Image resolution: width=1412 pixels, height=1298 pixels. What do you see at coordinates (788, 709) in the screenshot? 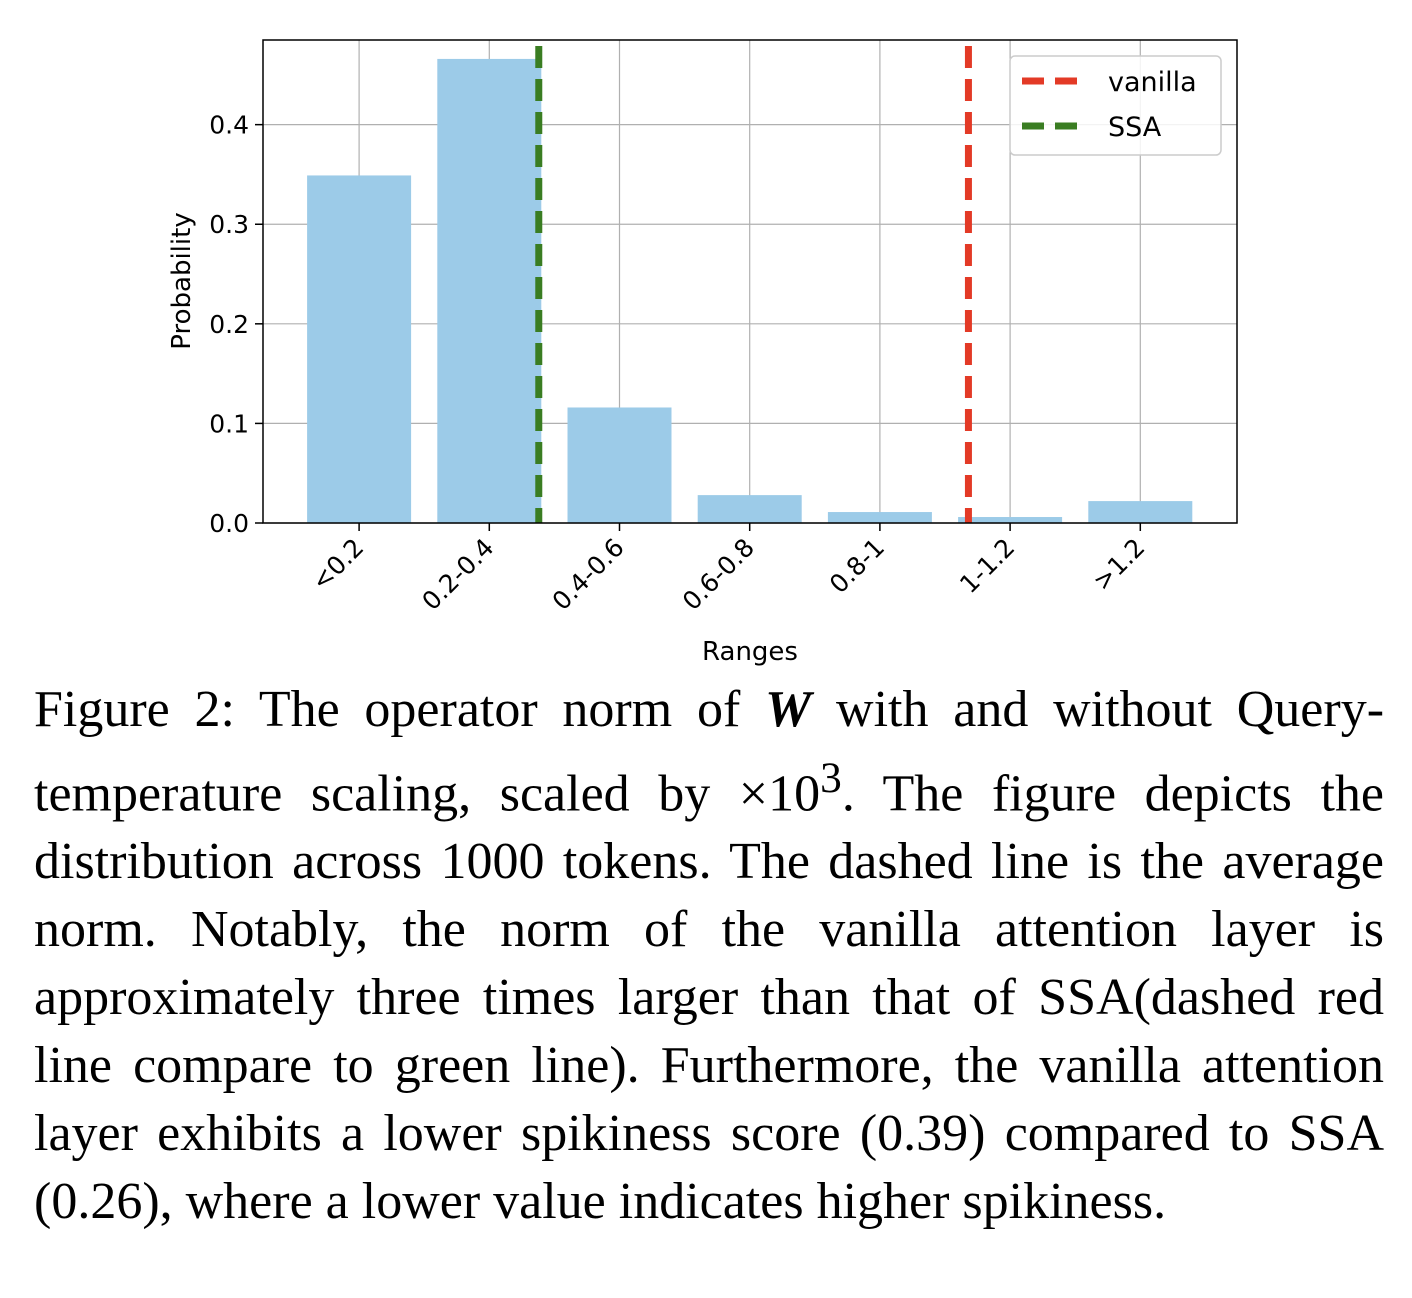
I see `caption-symbol-w: W` at bounding box center [788, 709].